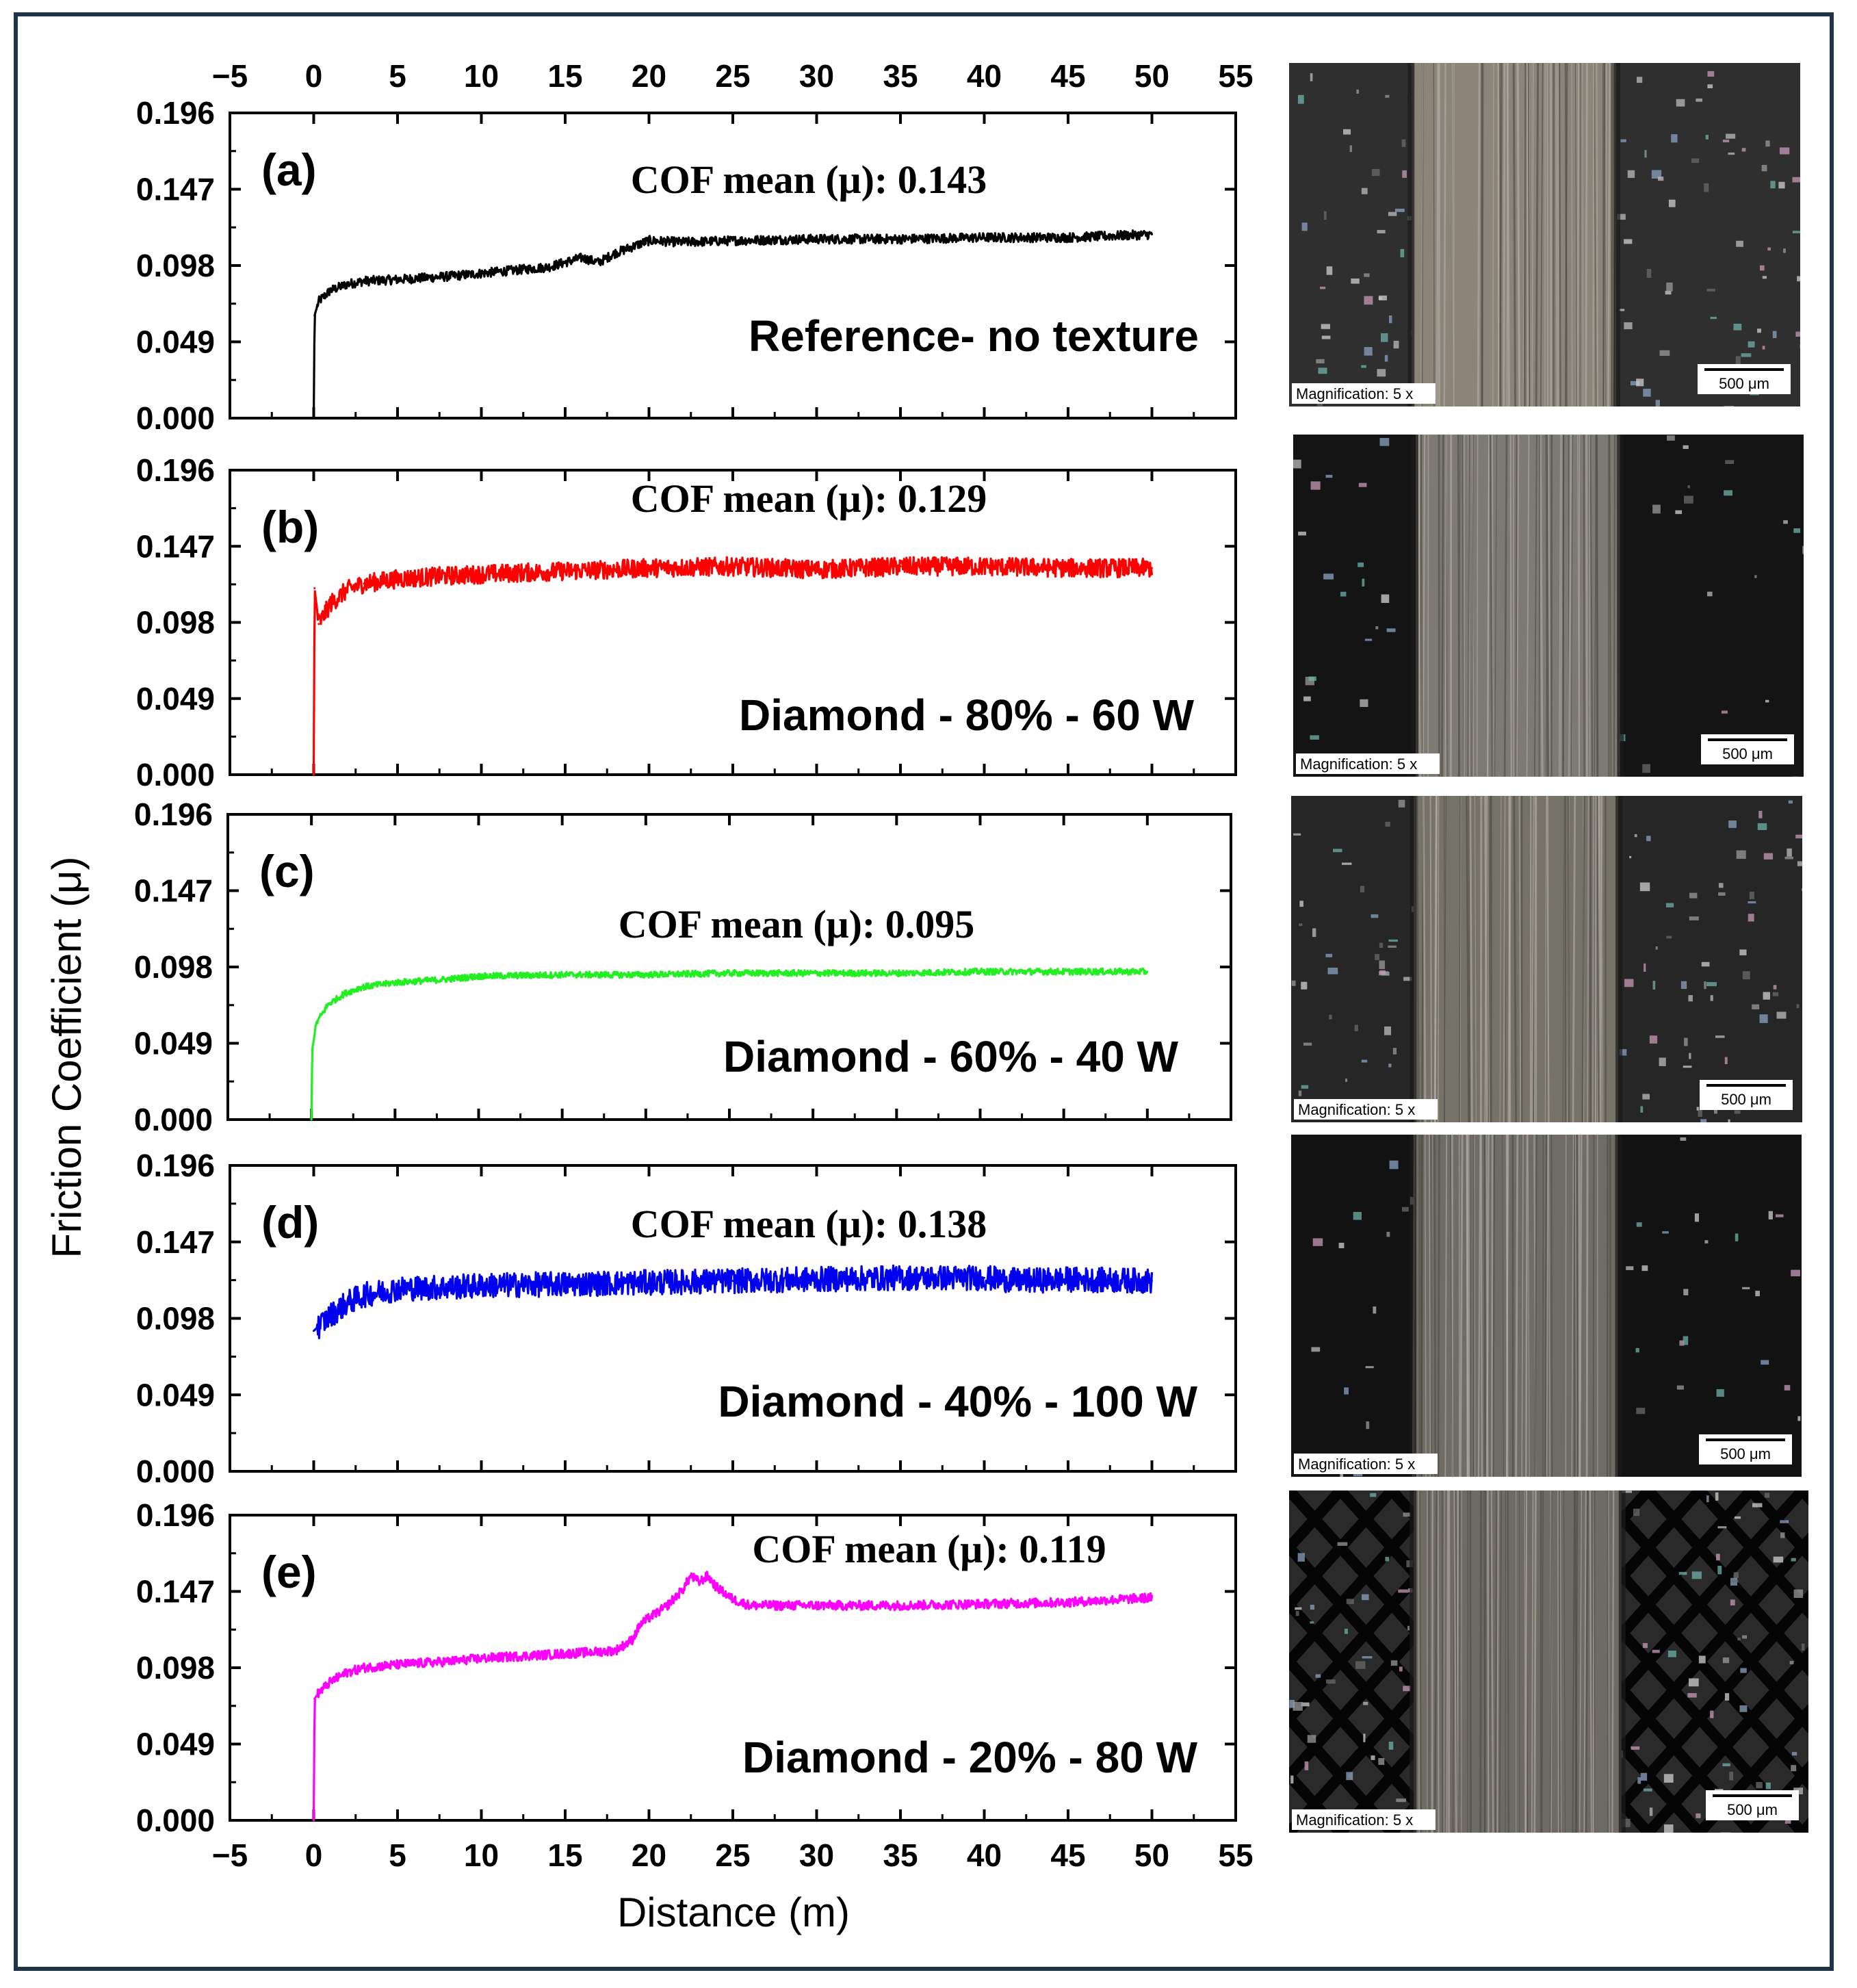 The image size is (1857, 1988). I want to click on condition-label: Reference- no texture, so click(974, 336).